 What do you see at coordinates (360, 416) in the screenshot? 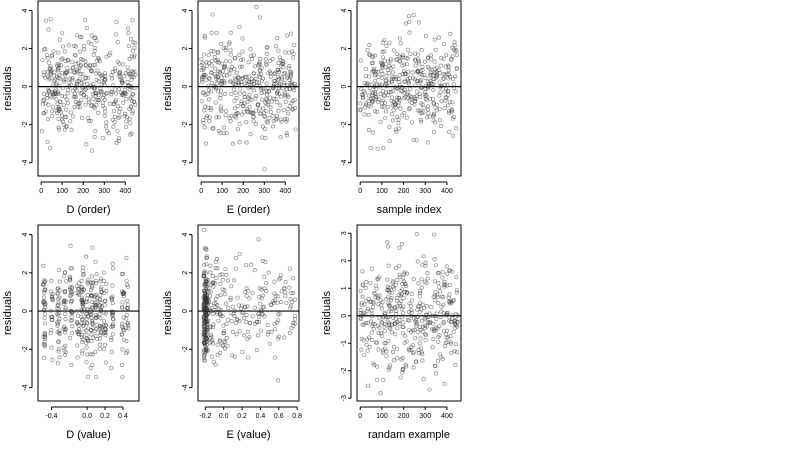
I see `x-tick-label: 0` at bounding box center [360, 416].